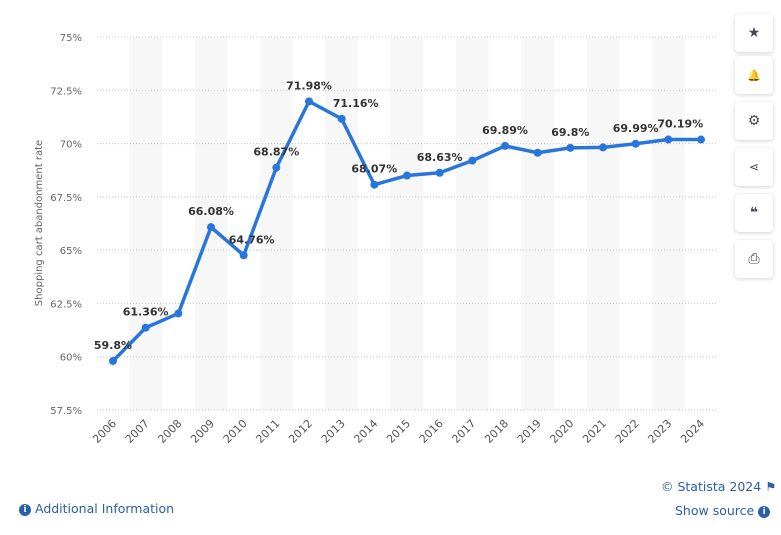 Image resolution: width=781 pixels, height=535 pixels. What do you see at coordinates (711, 486) in the screenshot?
I see `copyright-text: © Statista 2024` at bounding box center [711, 486].